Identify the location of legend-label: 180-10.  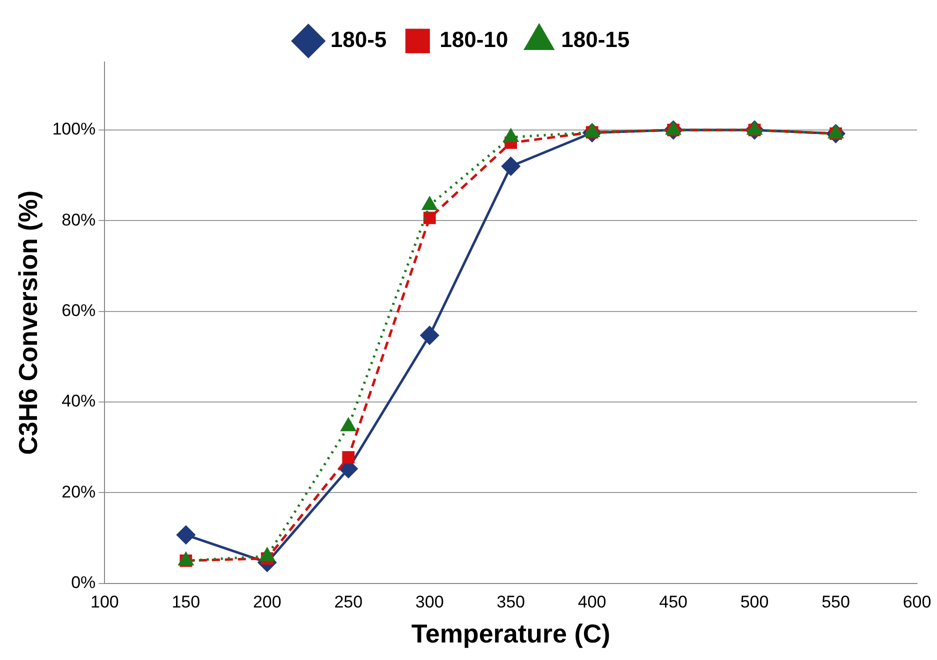
(474, 39).